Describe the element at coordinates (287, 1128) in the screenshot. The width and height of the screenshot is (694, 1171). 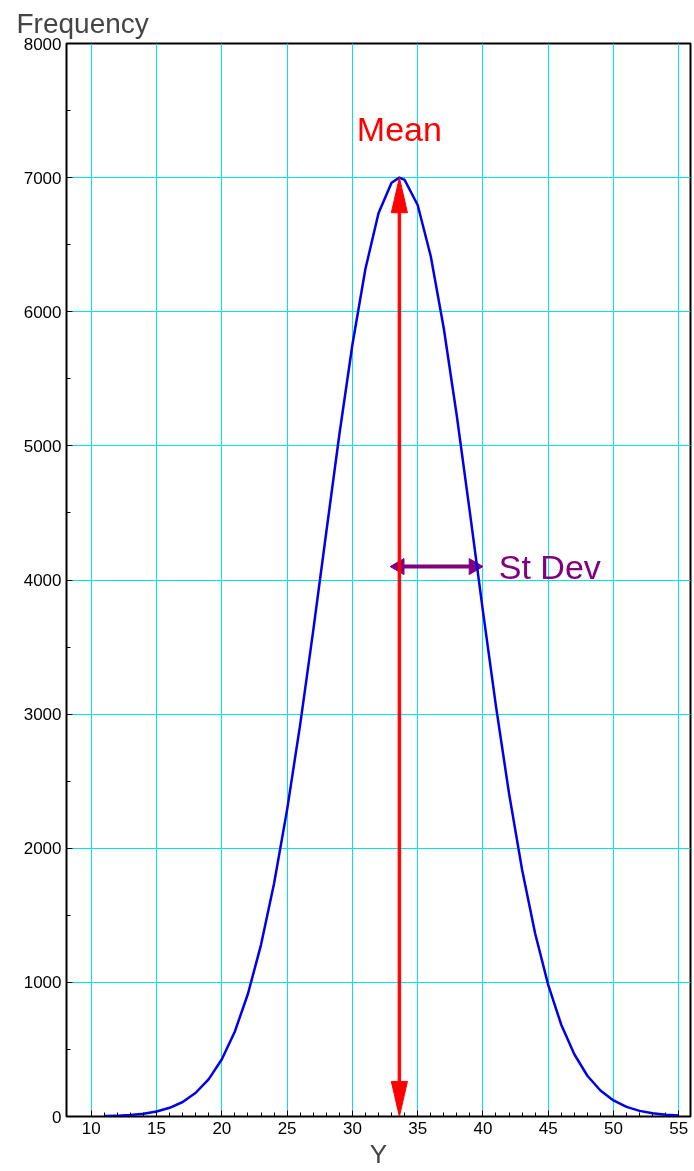
I see `x-tick-label: 25` at that location.